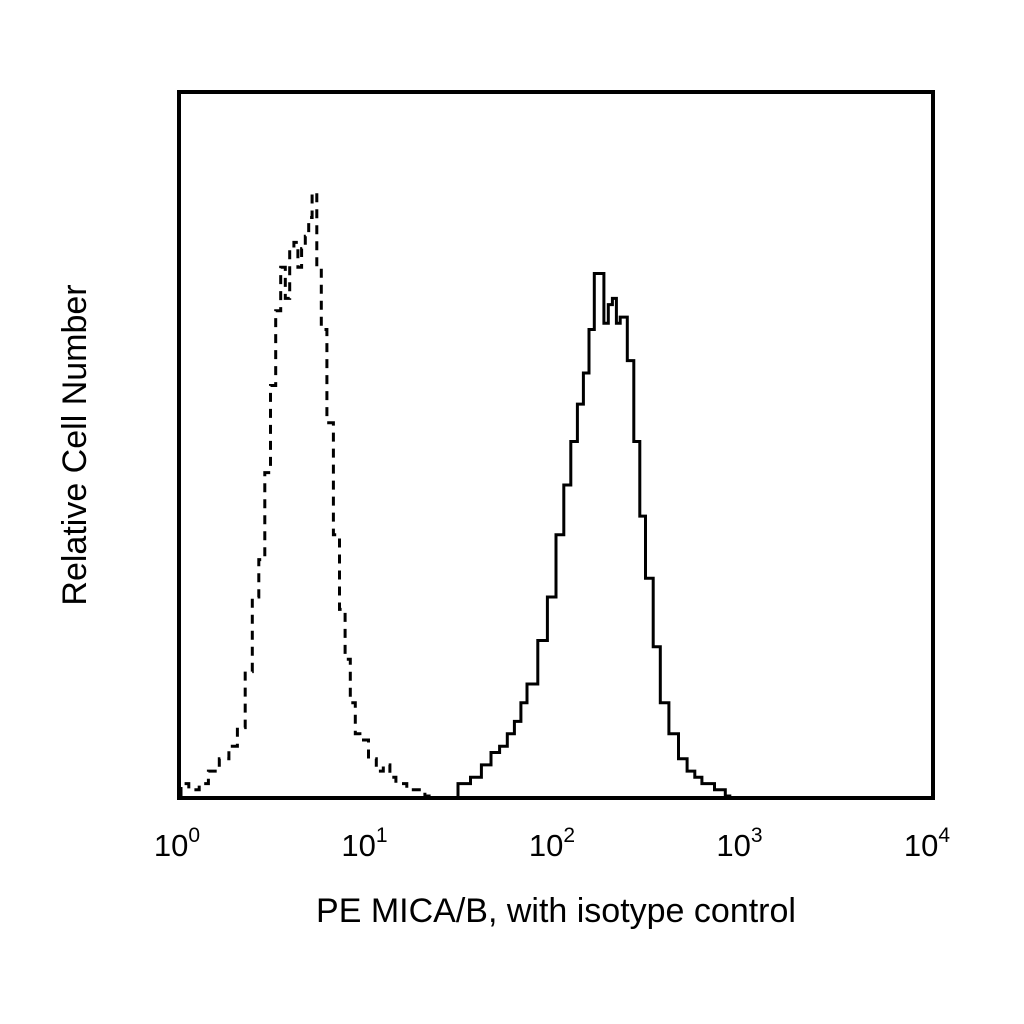 This screenshot has width=1024, height=1024. I want to click on x-tick-label: 10², so click(552, 843).